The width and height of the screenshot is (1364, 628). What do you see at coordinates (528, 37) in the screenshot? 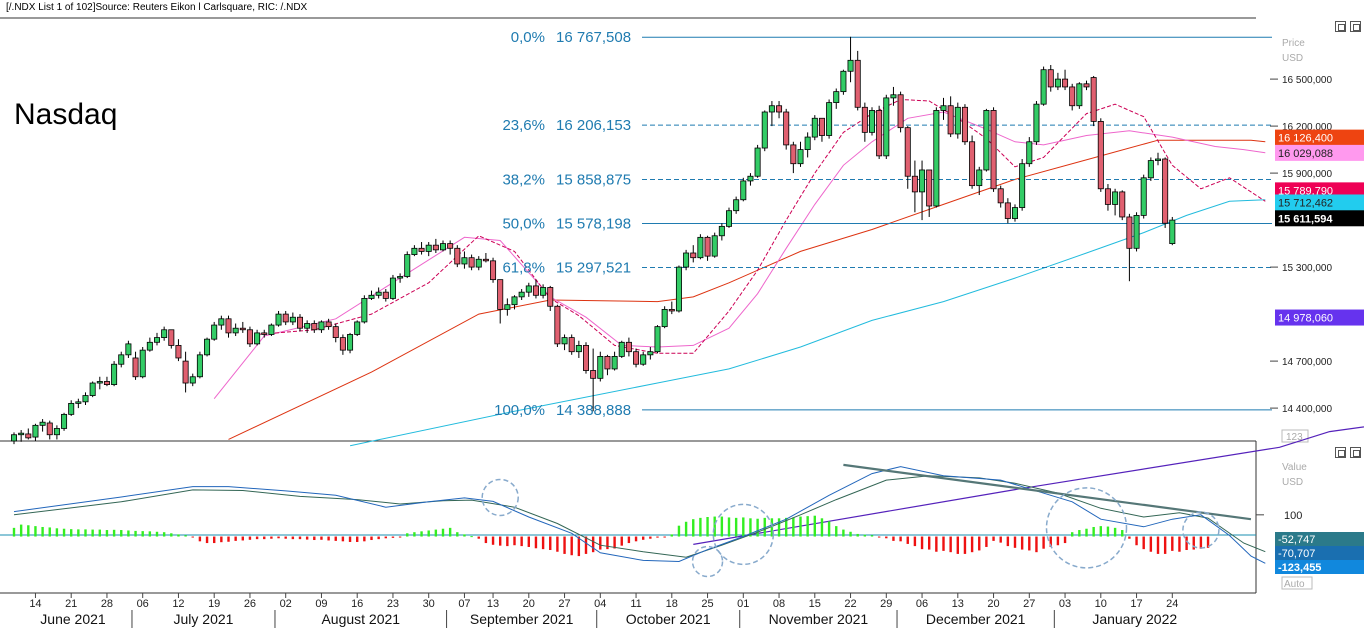
I see `fib-level-label: 0,0%` at bounding box center [528, 37].